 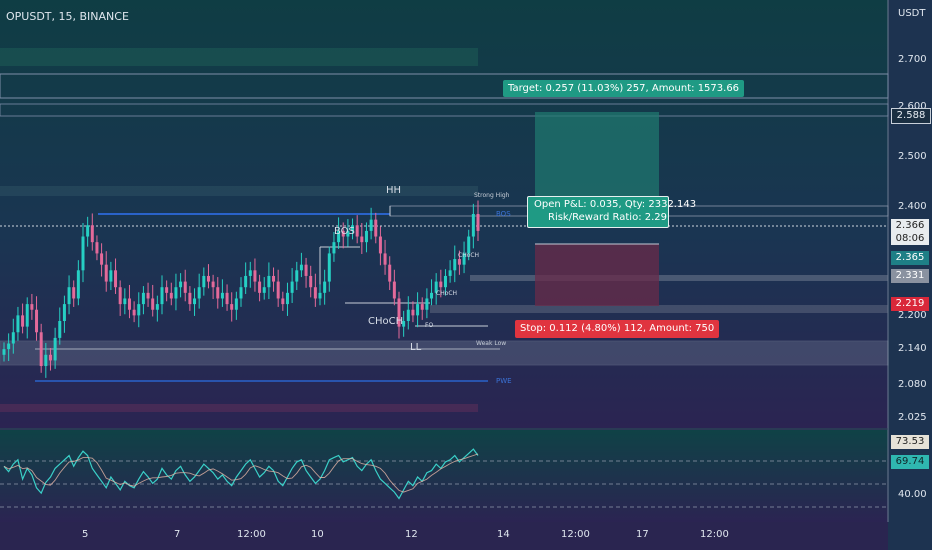 What do you see at coordinates (912, 156) in the screenshot?
I see `price-tick: 2.500` at bounding box center [912, 156].